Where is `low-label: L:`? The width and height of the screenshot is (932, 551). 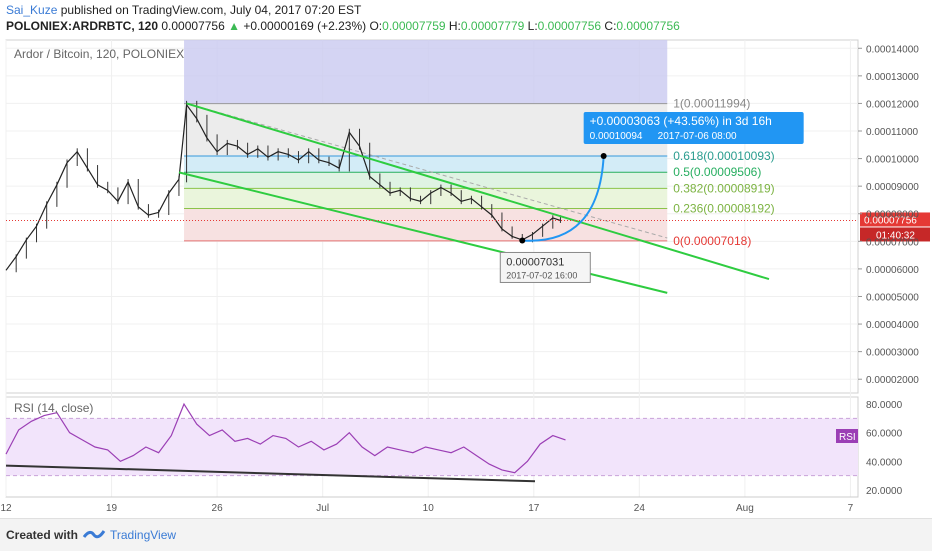
low-label: L: is located at coordinates (532, 26).